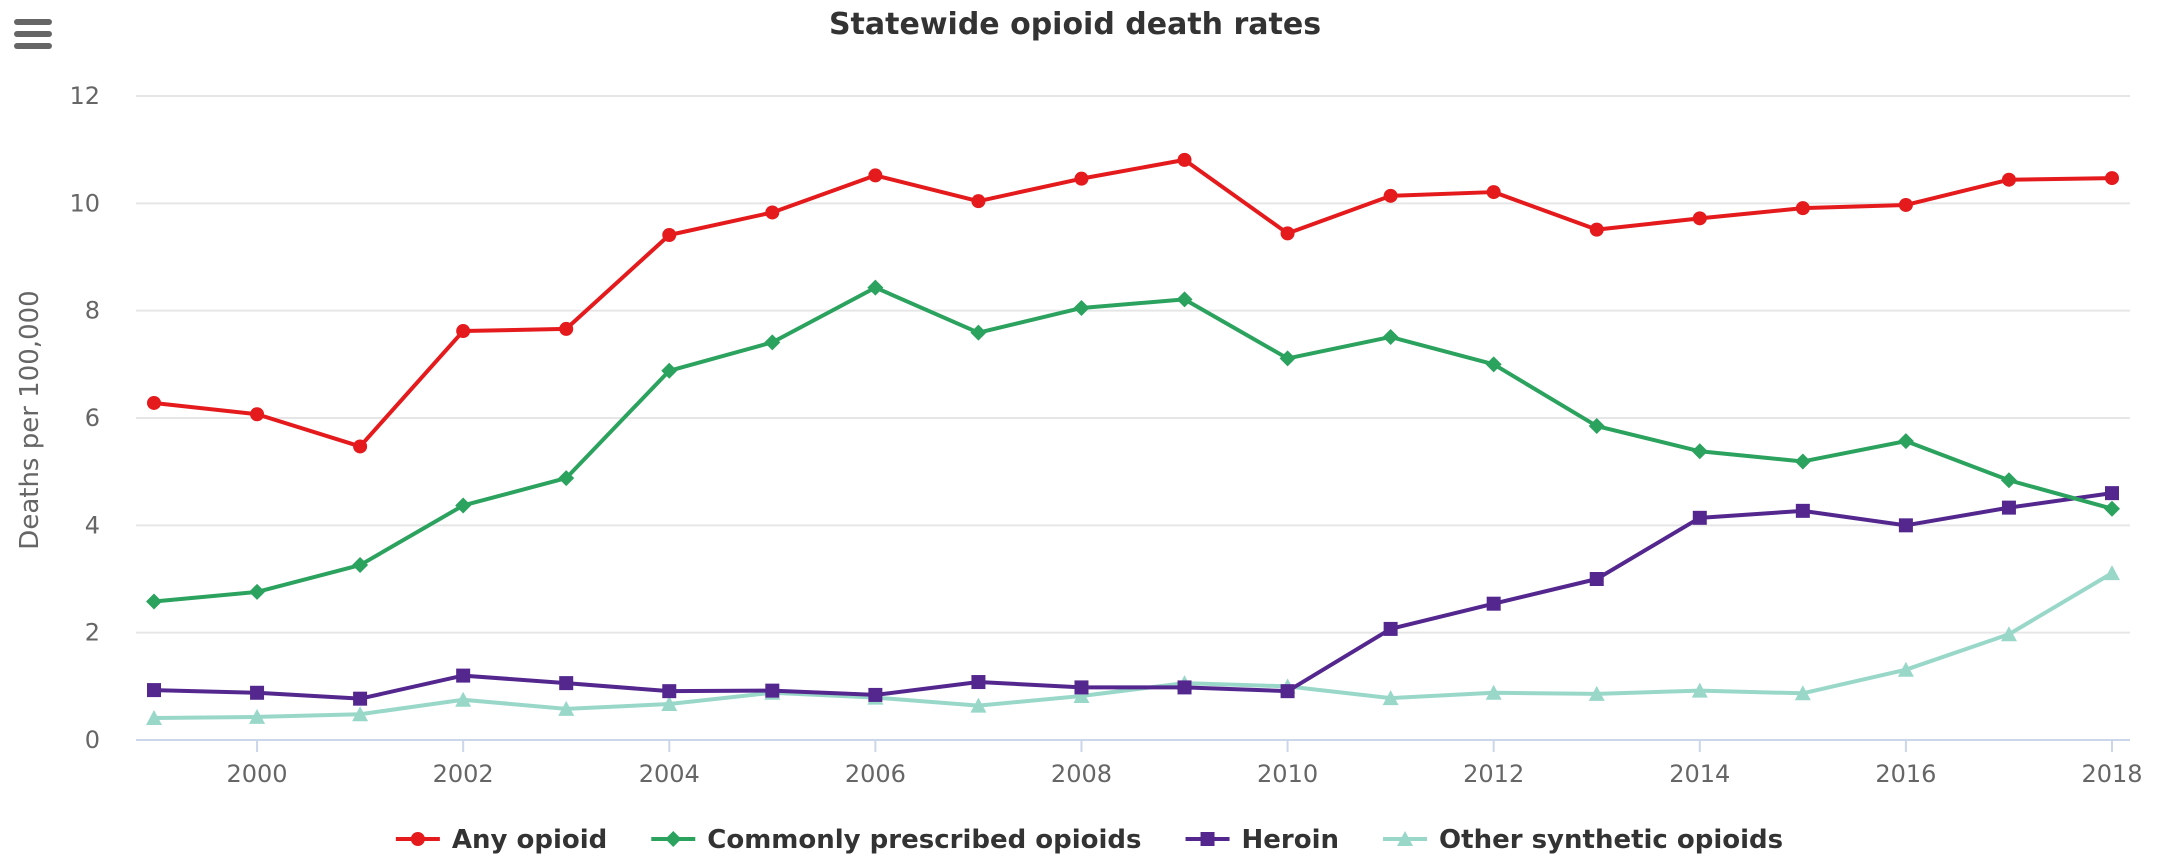 The width and height of the screenshot is (2167, 866). I want to click on y-tick-label: 2, so click(92, 633).